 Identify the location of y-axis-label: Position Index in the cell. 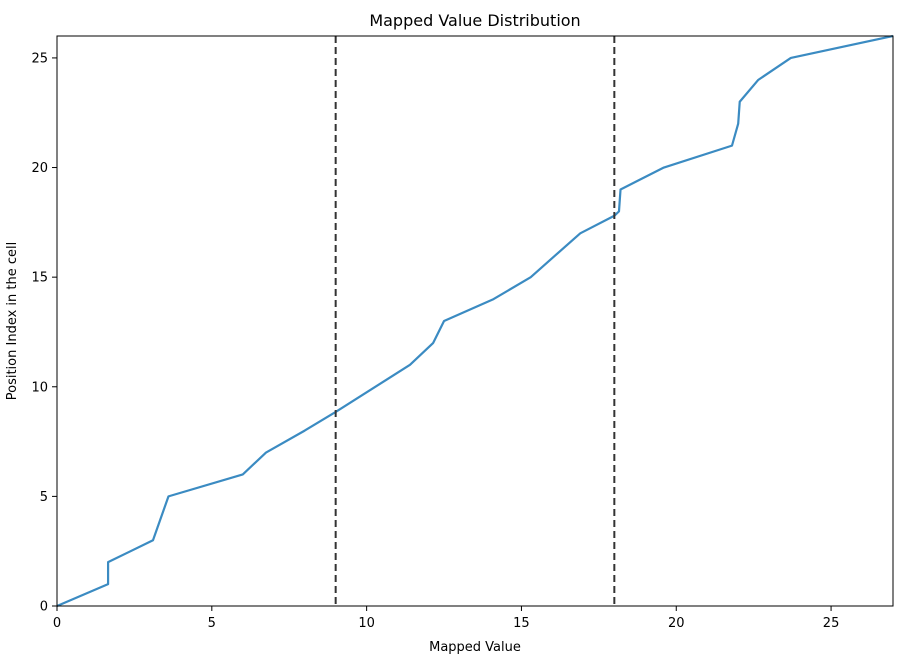
(12, 321).